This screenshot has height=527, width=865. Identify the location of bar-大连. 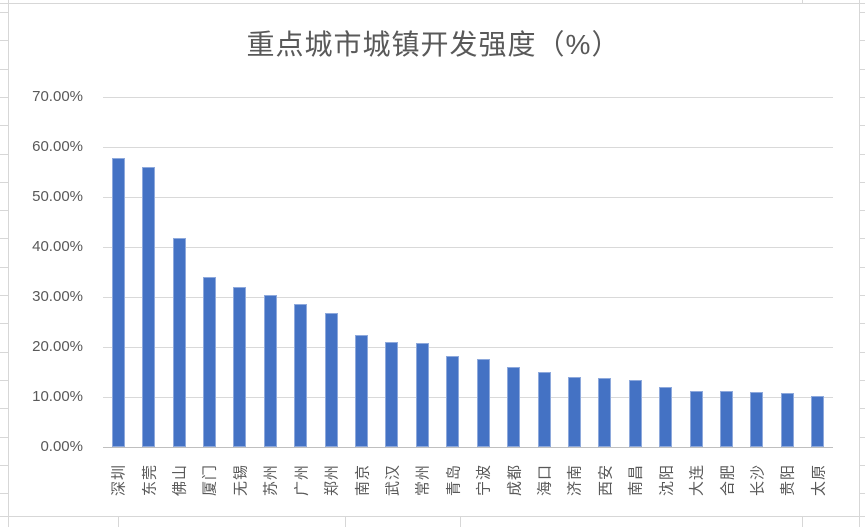
(696, 418).